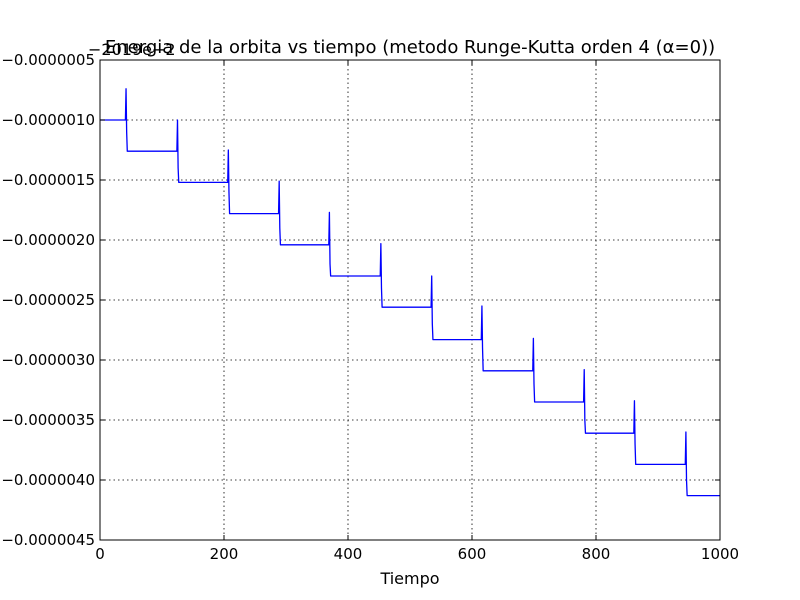 The image size is (800, 600). What do you see at coordinates (48, 240) in the screenshot?
I see `y-tick-label: −0.0000020` at bounding box center [48, 240].